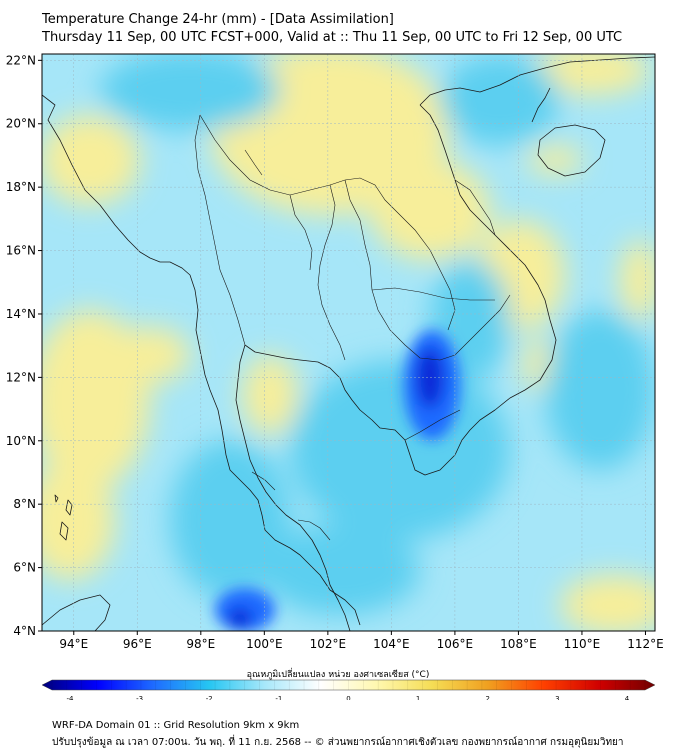 The image size is (676, 756). I want to click on lon-label: 108°E, so click(518, 644).